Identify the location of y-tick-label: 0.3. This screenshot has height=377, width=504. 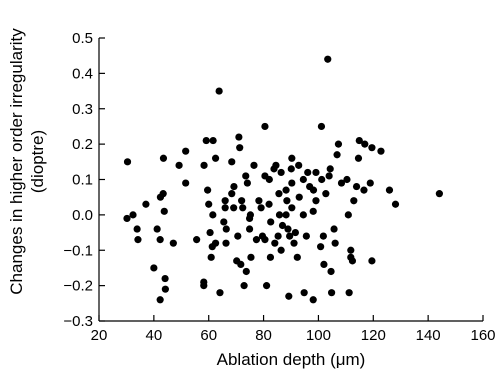
(82, 109).